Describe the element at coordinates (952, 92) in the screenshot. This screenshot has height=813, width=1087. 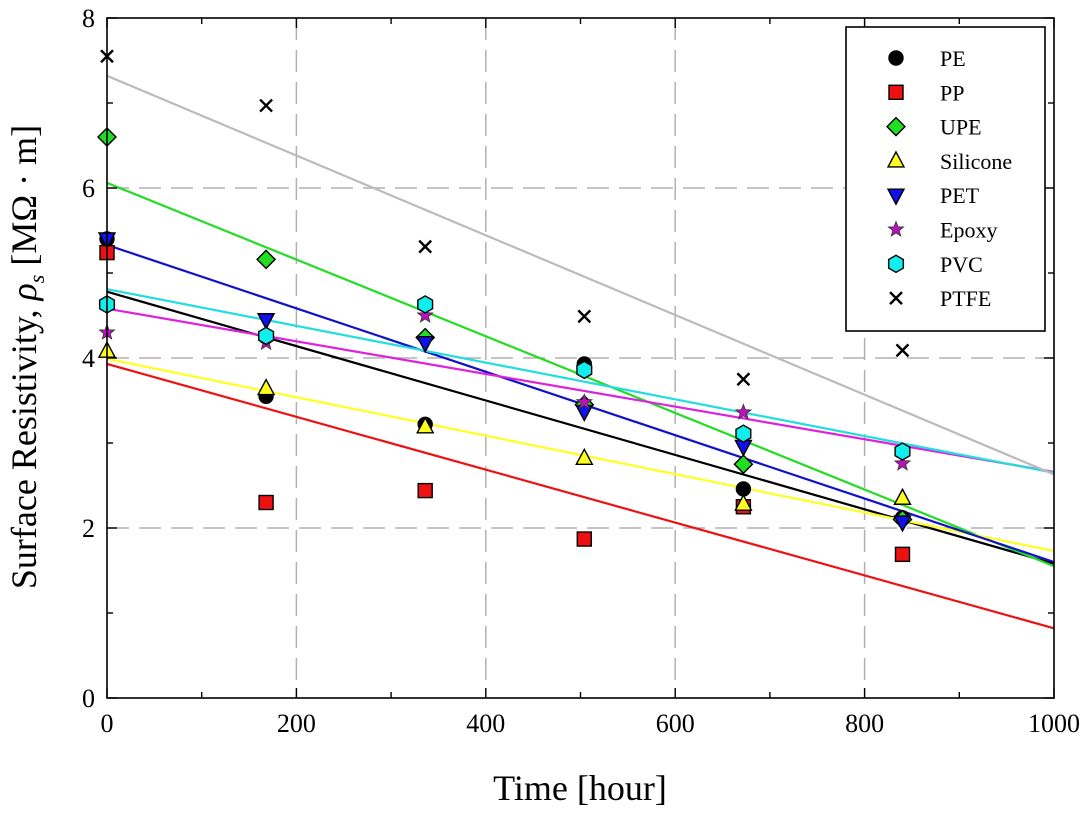
I see `legend-label-pp: PP` at that location.